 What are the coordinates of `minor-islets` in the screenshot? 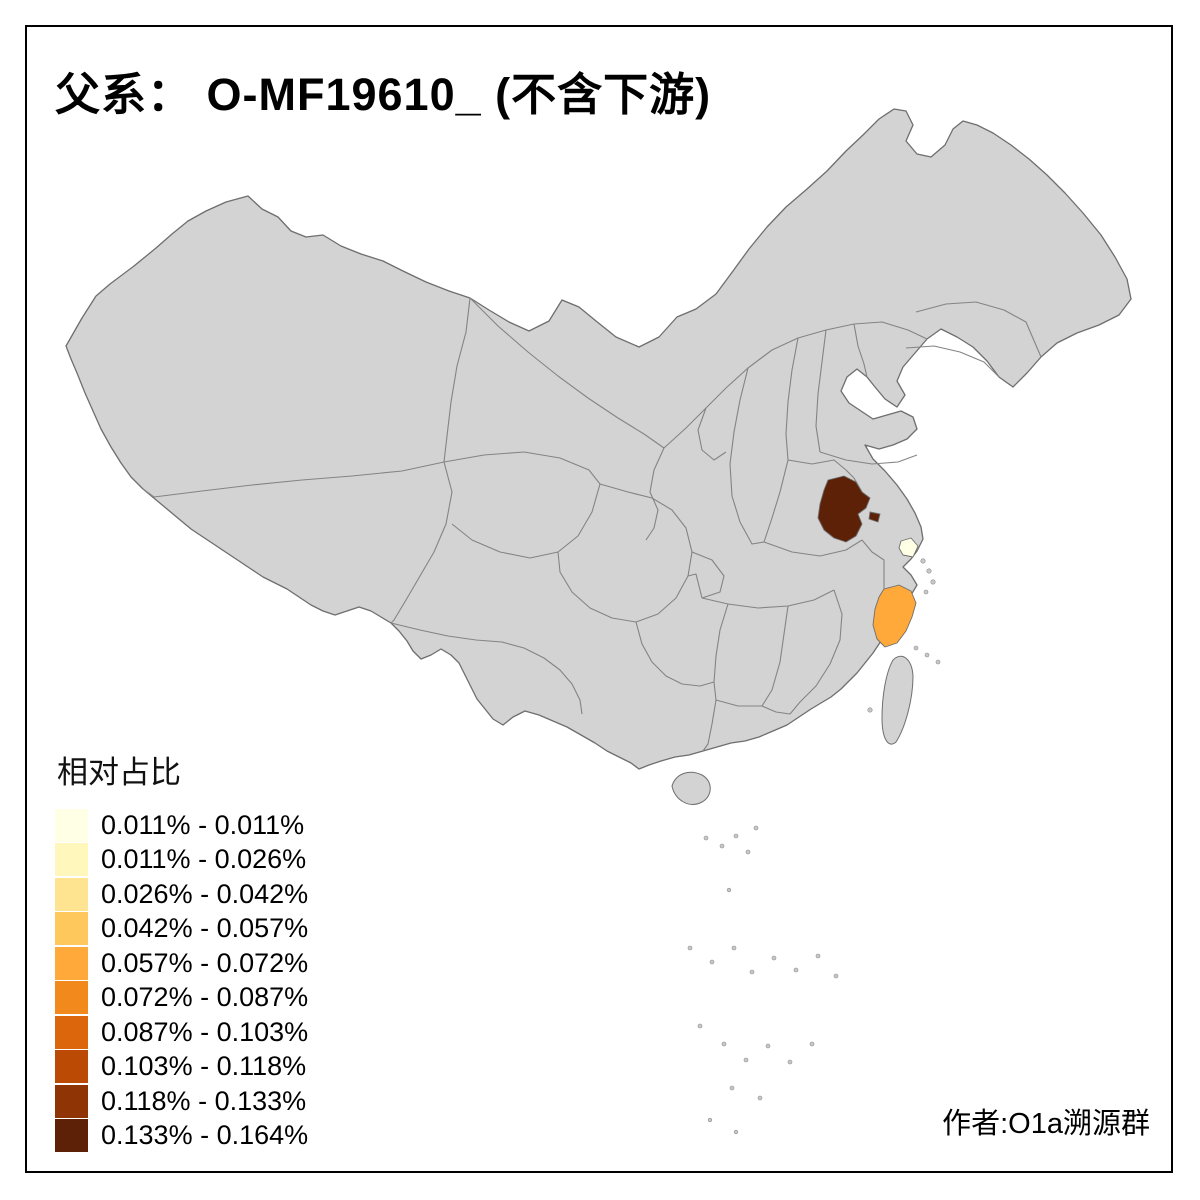 It's located at (814, 846).